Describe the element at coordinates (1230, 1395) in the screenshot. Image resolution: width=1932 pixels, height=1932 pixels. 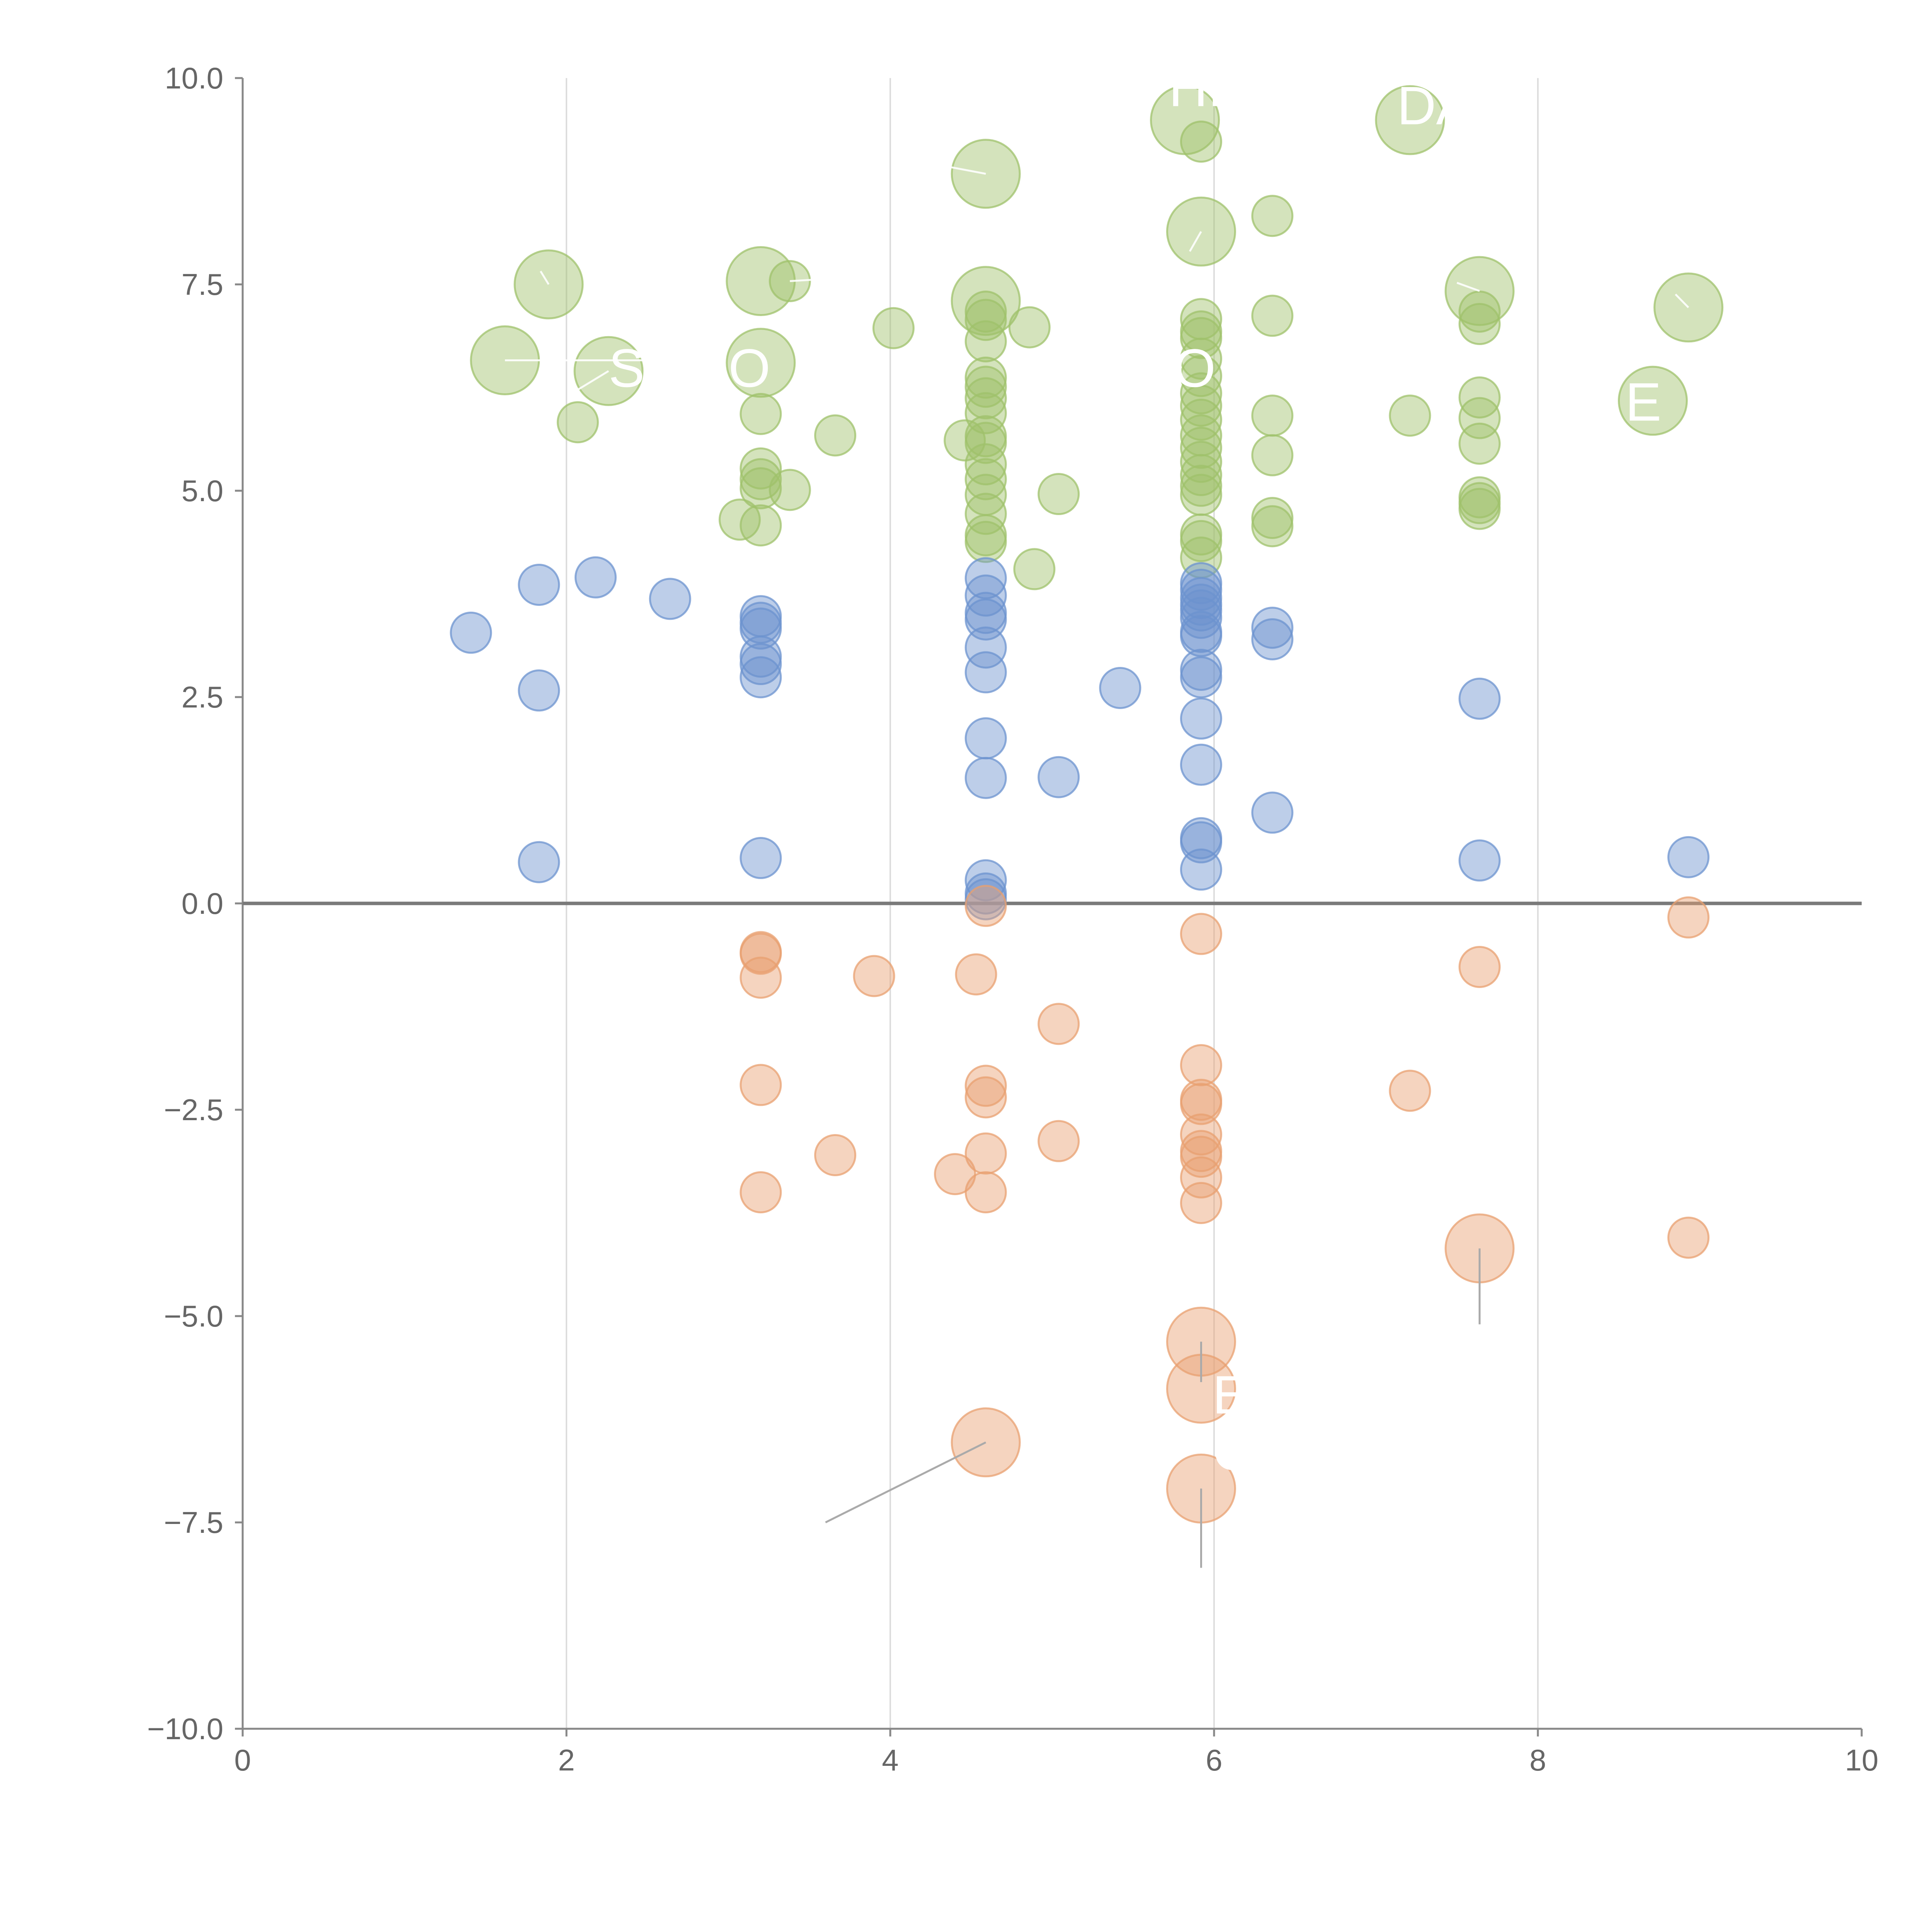
I see `annotation-label: E` at that location.